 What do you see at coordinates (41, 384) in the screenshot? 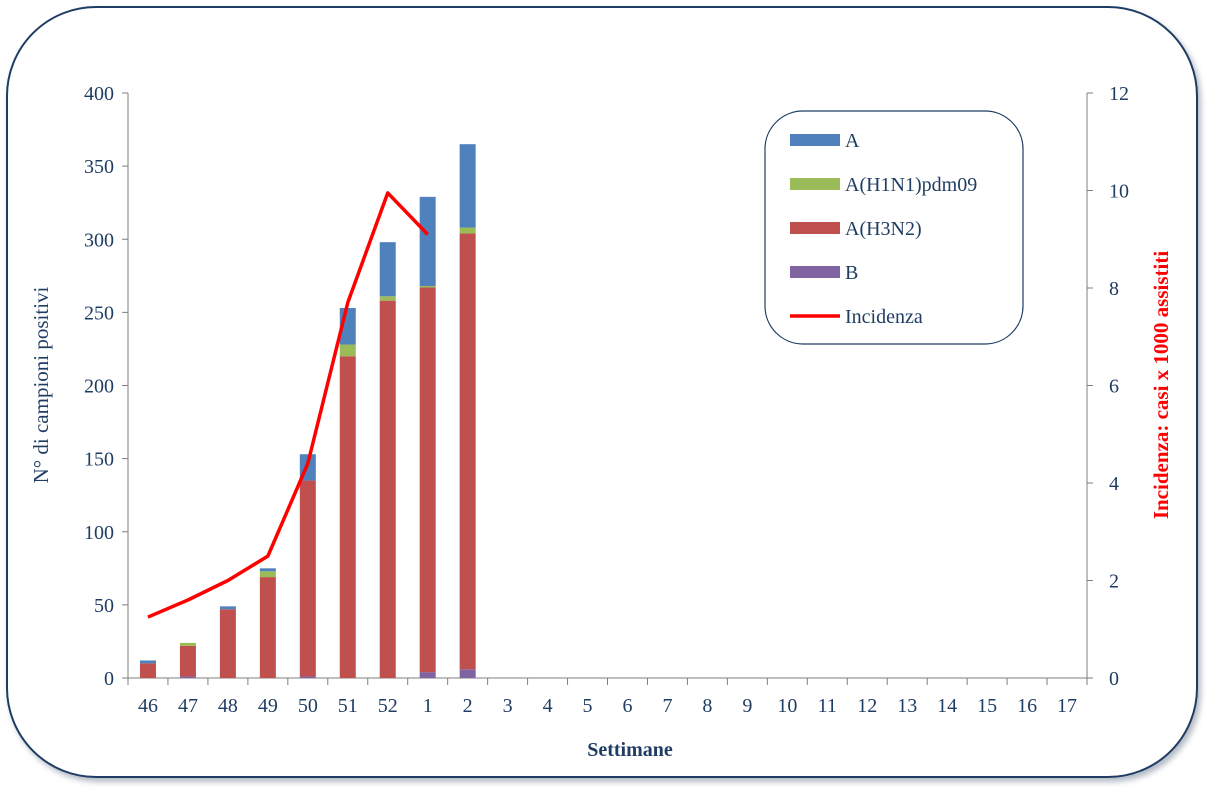
I see `y-axis-left-label: N° di campioni positivi` at bounding box center [41, 384].